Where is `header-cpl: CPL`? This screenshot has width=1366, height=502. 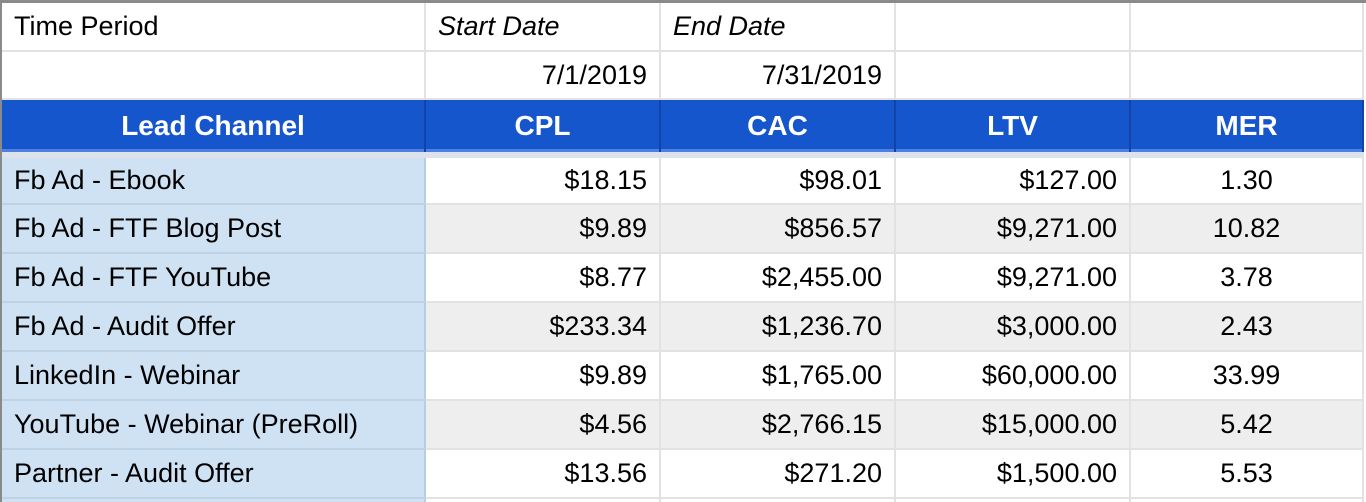
header-cpl: CPL is located at coordinates (543, 128).